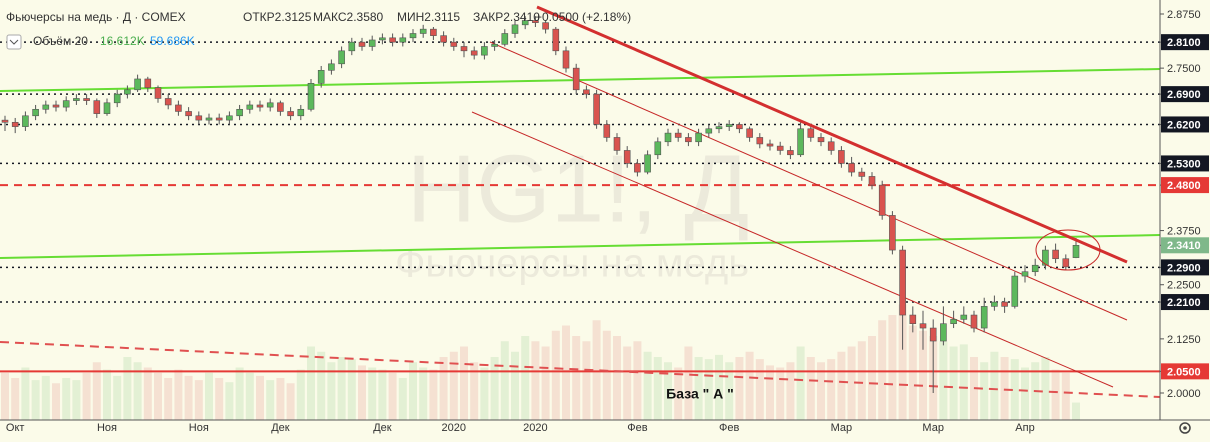 This screenshot has height=442, width=1210. What do you see at coordinates (280, 428) in the screenshot?
I see `x-tick-label: Дек` at bounding box center [280, 428].